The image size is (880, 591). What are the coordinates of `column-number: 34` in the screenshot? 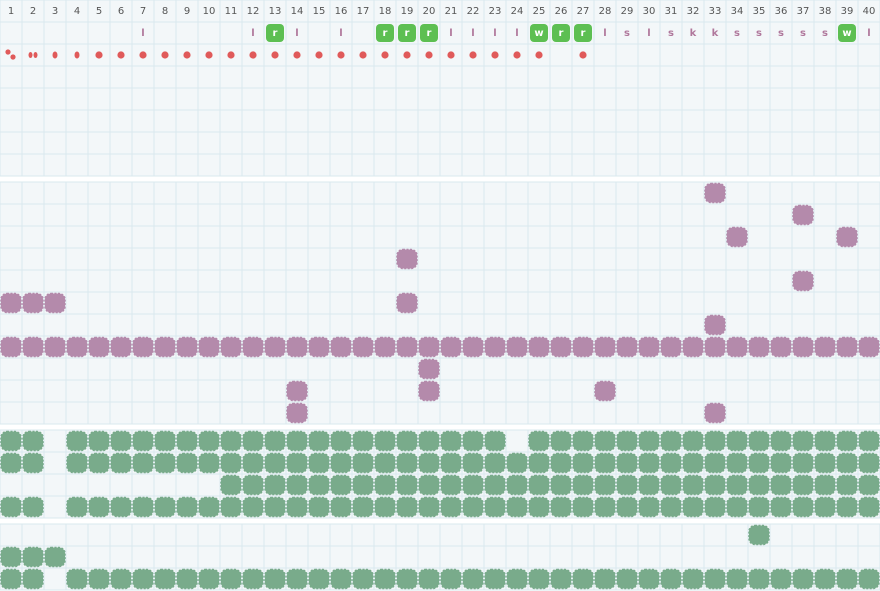 It's located at (737, 11).